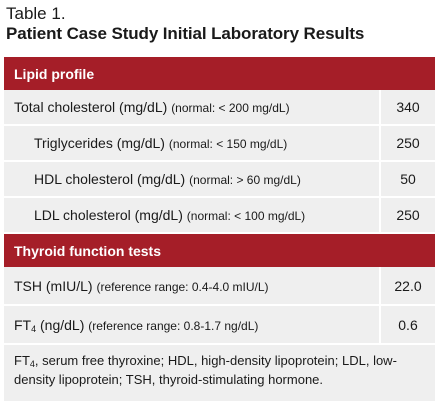 The image size is (439, 414). I want to click on result-value: 0.6, so click(407, 325).